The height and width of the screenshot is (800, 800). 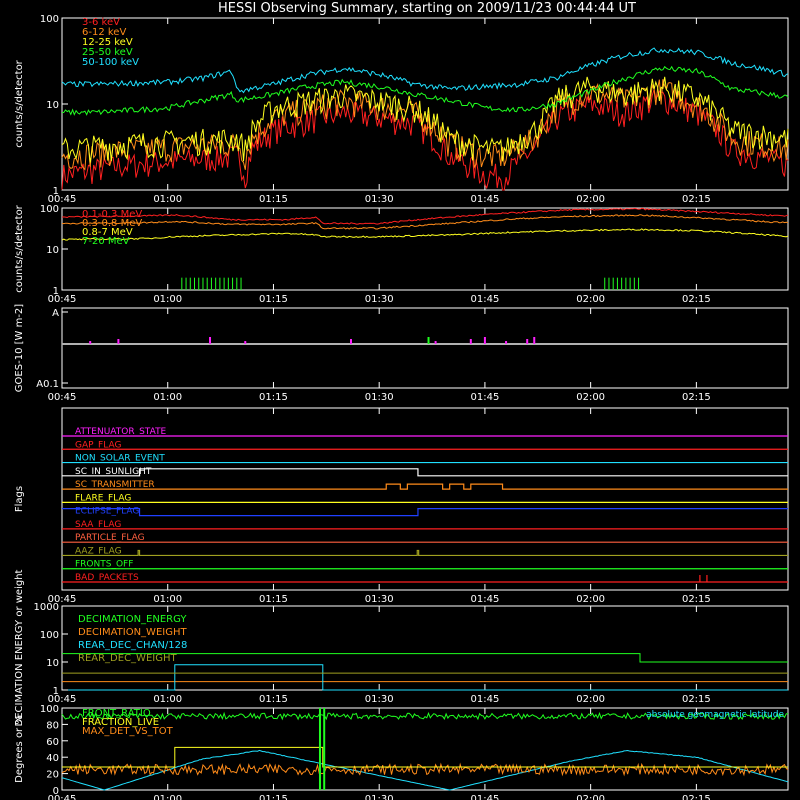 What do you see at coordinates (132, 619) in the screenshot?
I see `legend-entry: DECIMATION_ENERGY` at bounding box center [132, 619].